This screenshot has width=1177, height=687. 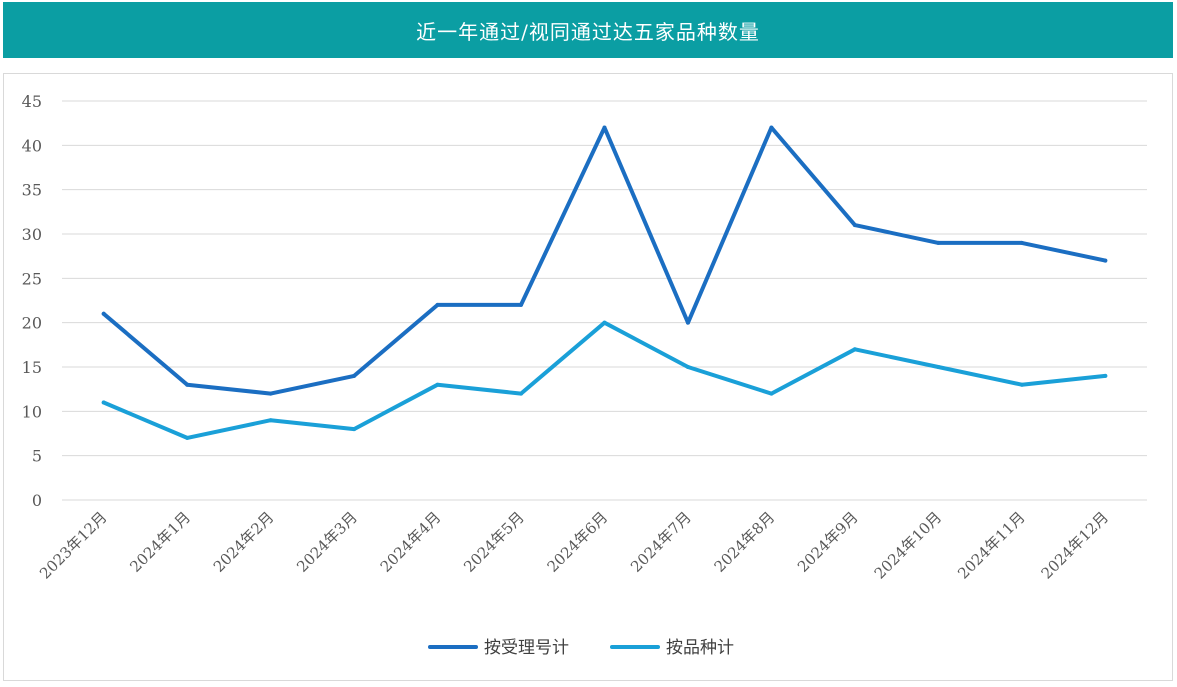 I want to click on y-tick-label: 40, so click(x=32, y=145).